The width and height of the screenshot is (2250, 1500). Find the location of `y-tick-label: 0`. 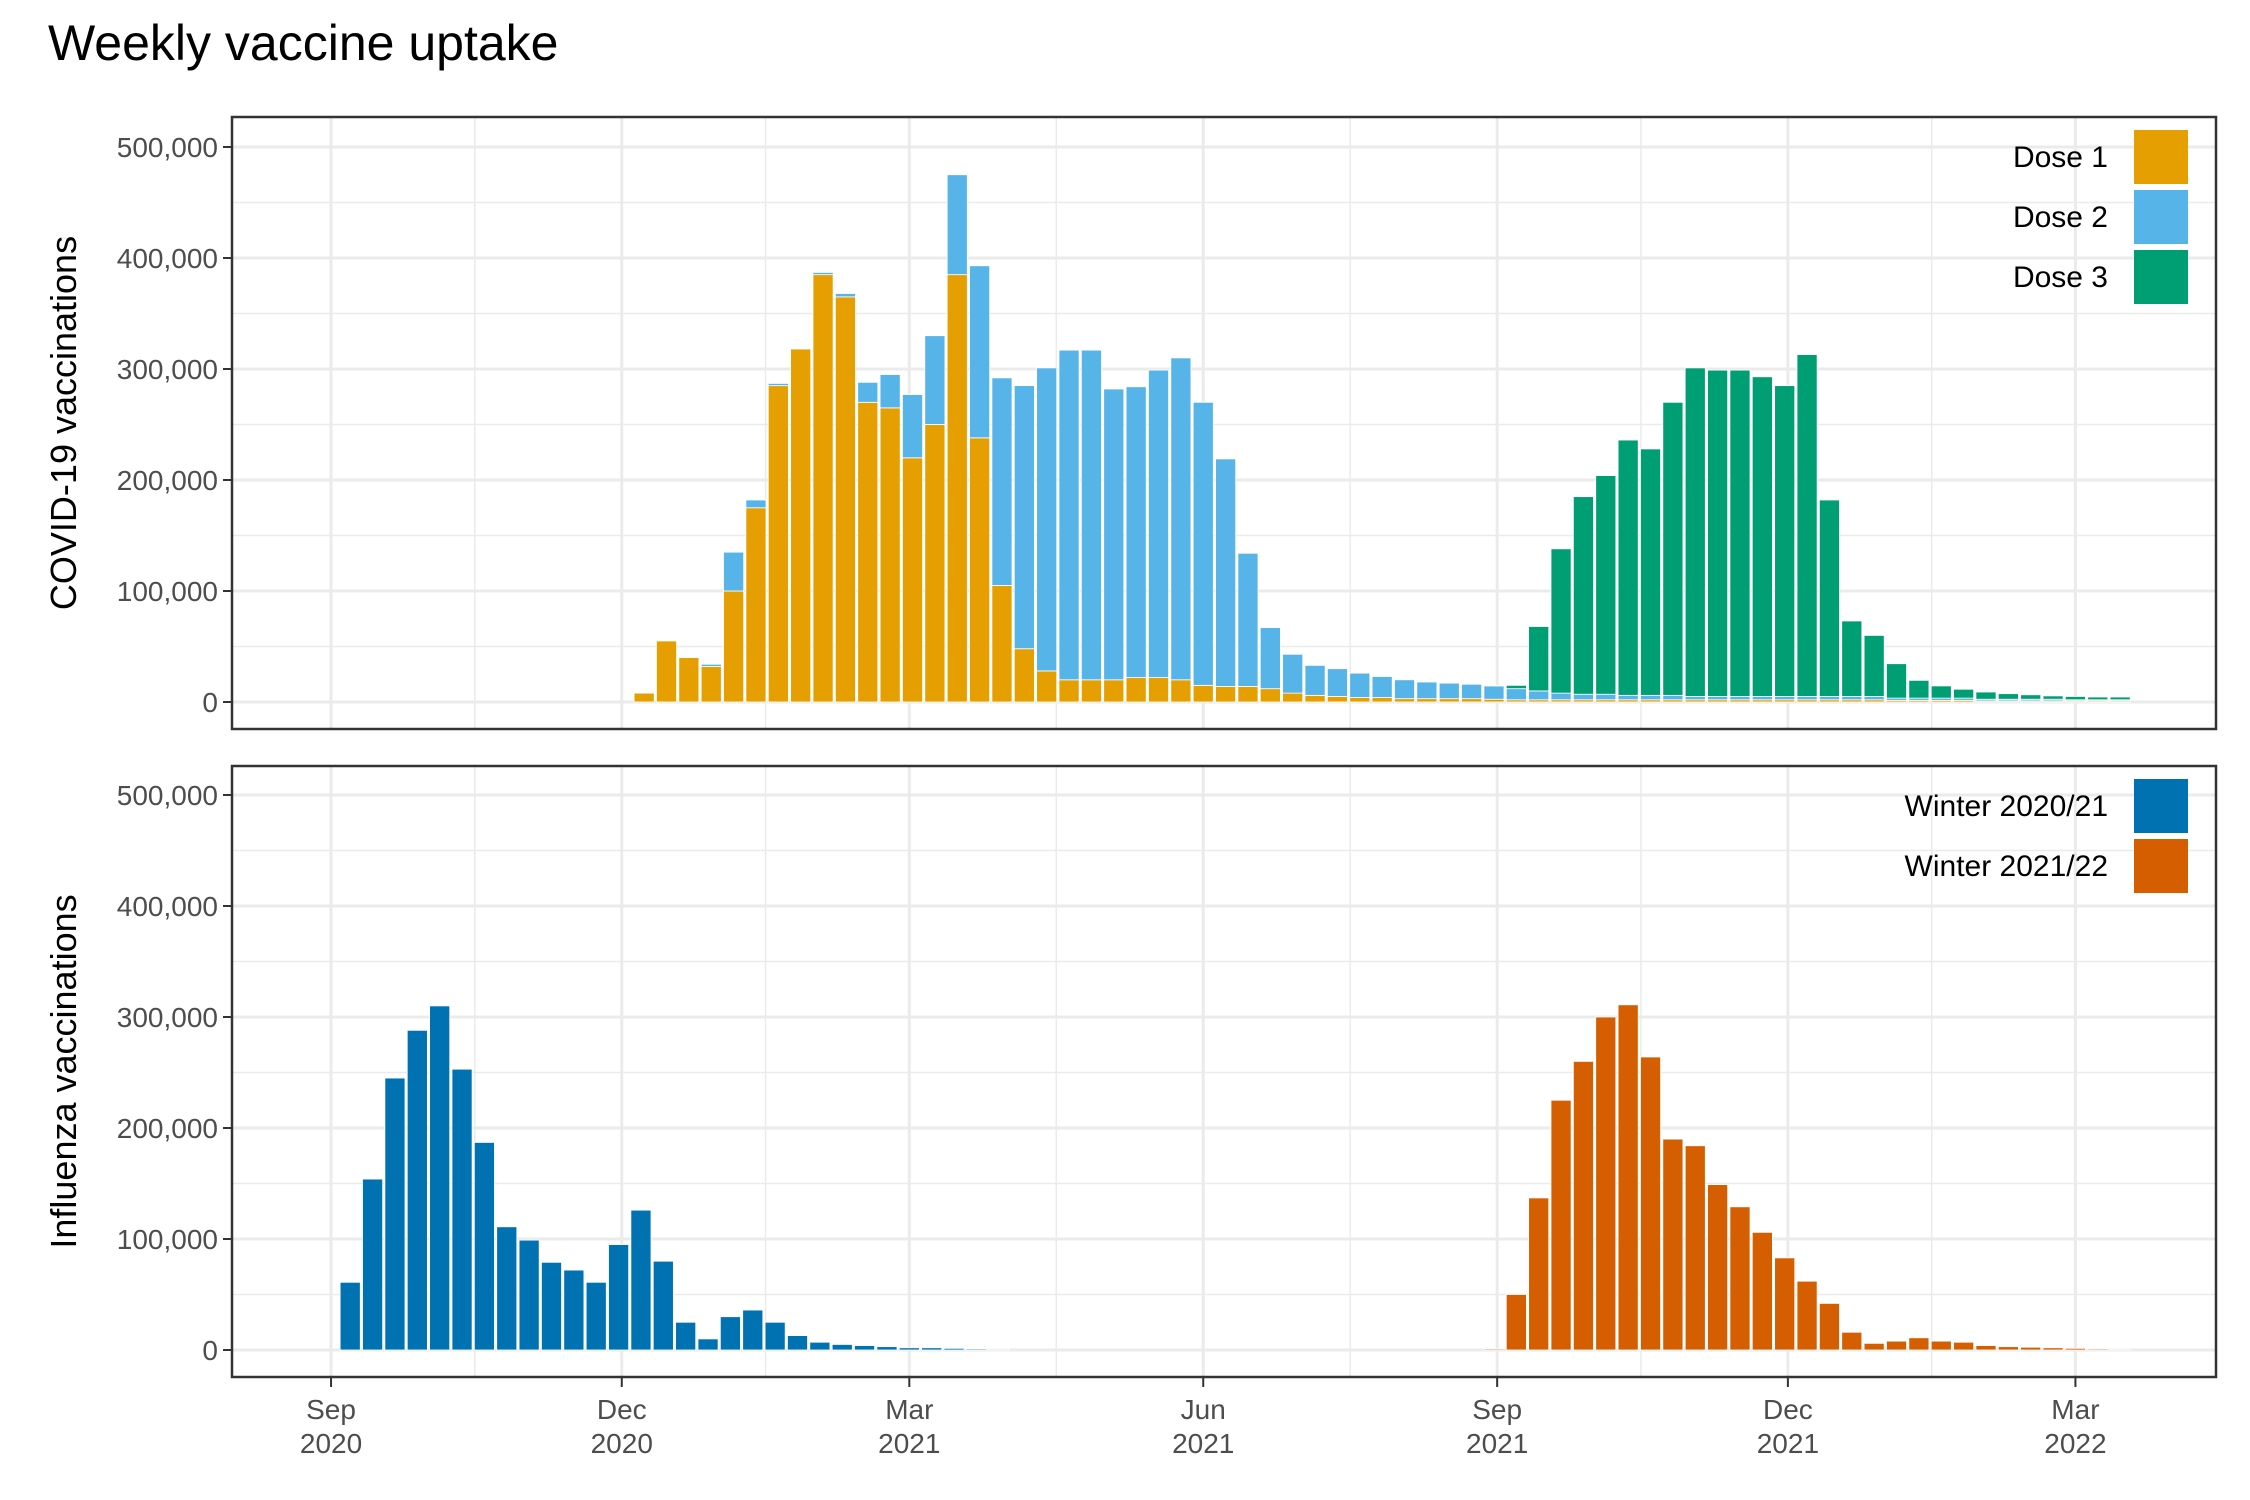

y-tick-label: 0 is located at coordinates (210, 702).